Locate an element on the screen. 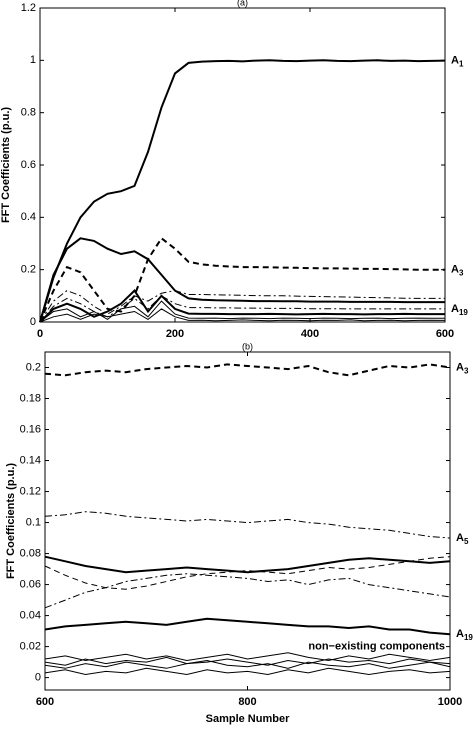 Image resolution: width=474 pixels, height=733 pixels. y-tick-label: 1.2 is located at coordinates (28, 8).